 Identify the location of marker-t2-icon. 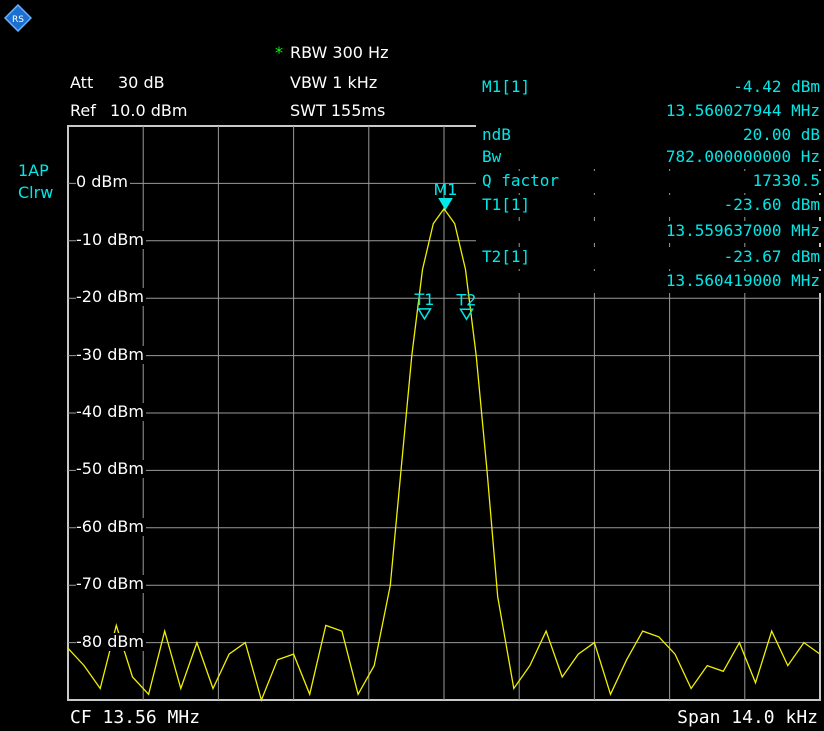
(466, 314).